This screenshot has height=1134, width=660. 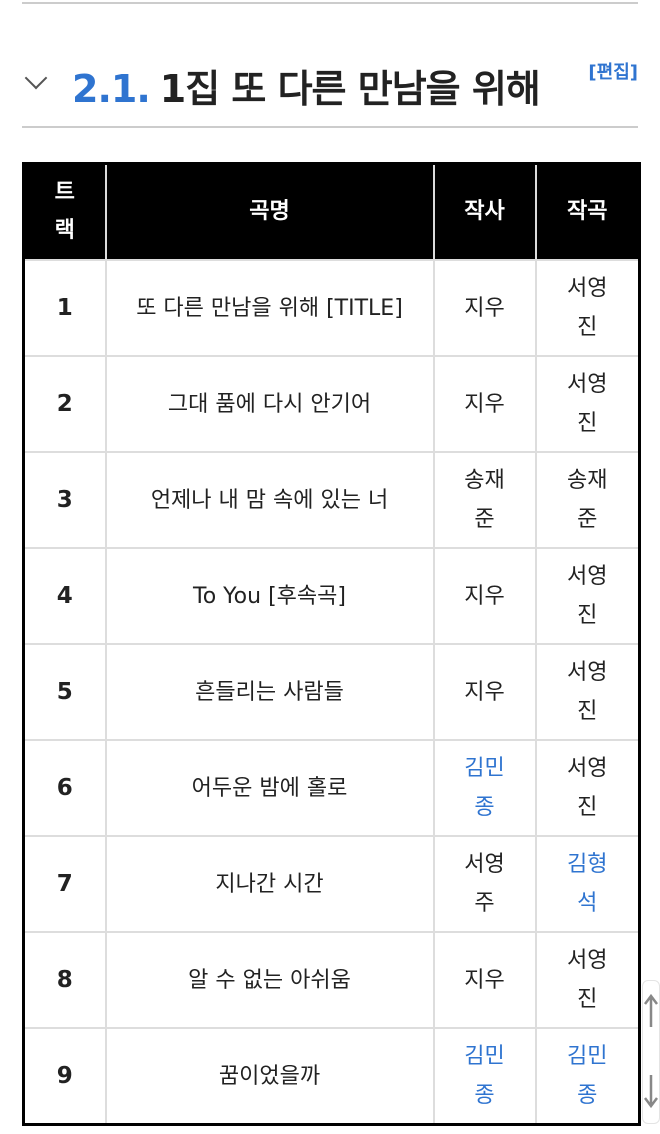 I want to click on table-row: 5 흔들리는 사람들 지우 서영진, so click(x=331, y=692).